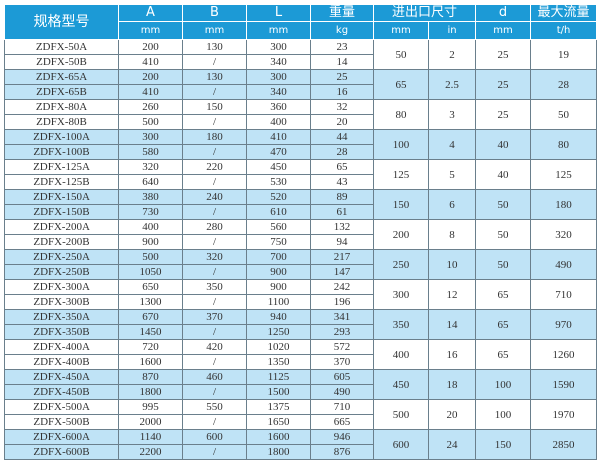  Describe the element at coordinates (278, 452) in the screenshot. I see `cell-l: 1800` at that location.